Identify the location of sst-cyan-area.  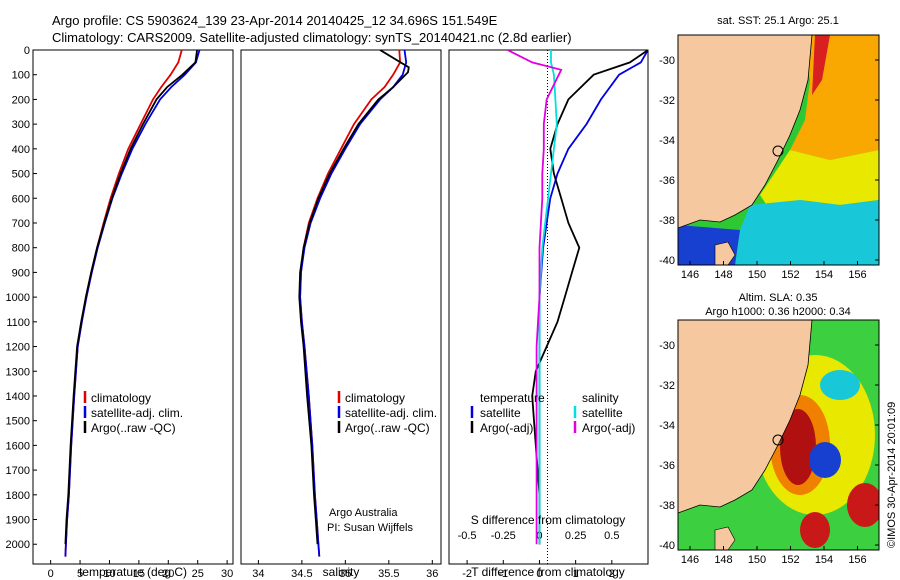
(807, 232).